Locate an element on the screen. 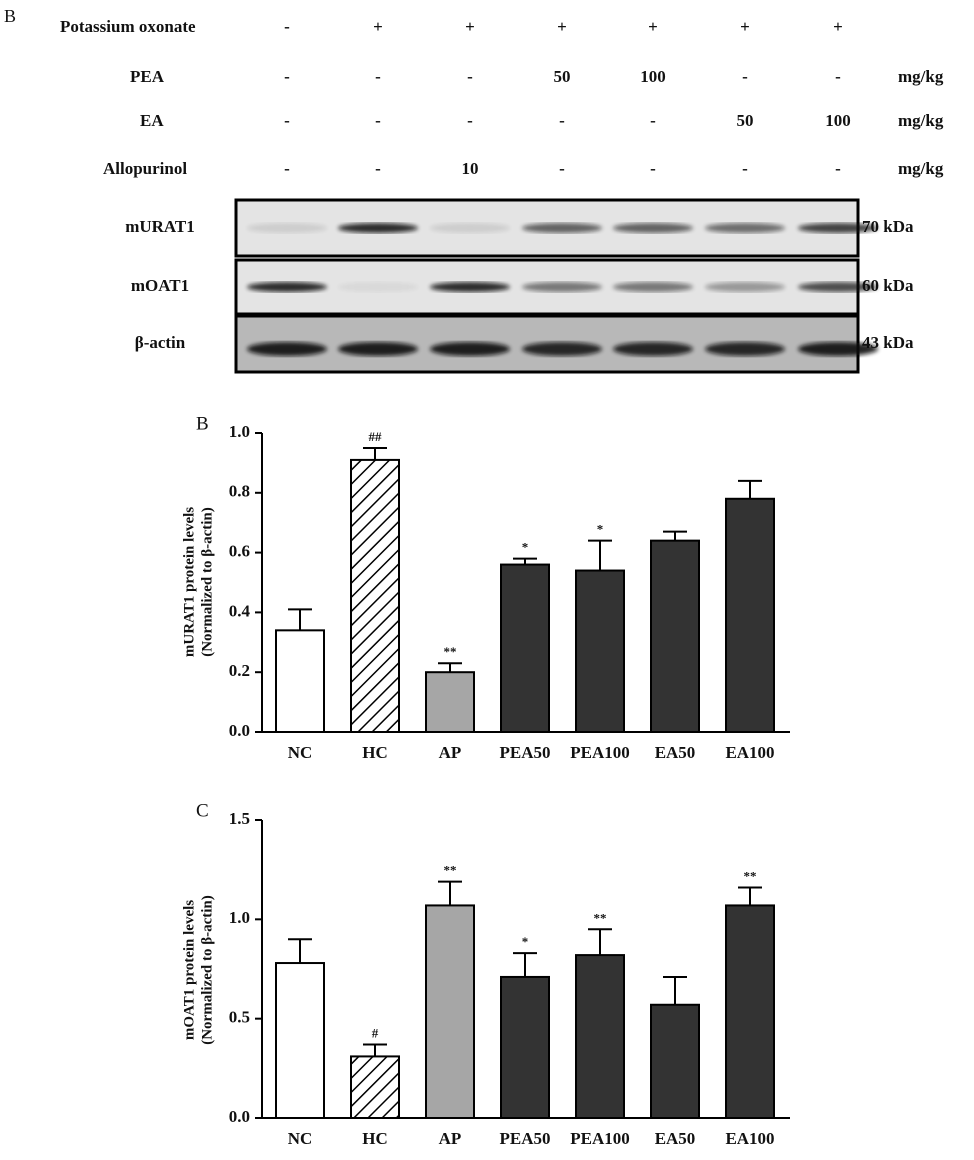 The height and width of the screenshot is (1160, 974). band-label: β-actin is located at coordinates (160, 342).